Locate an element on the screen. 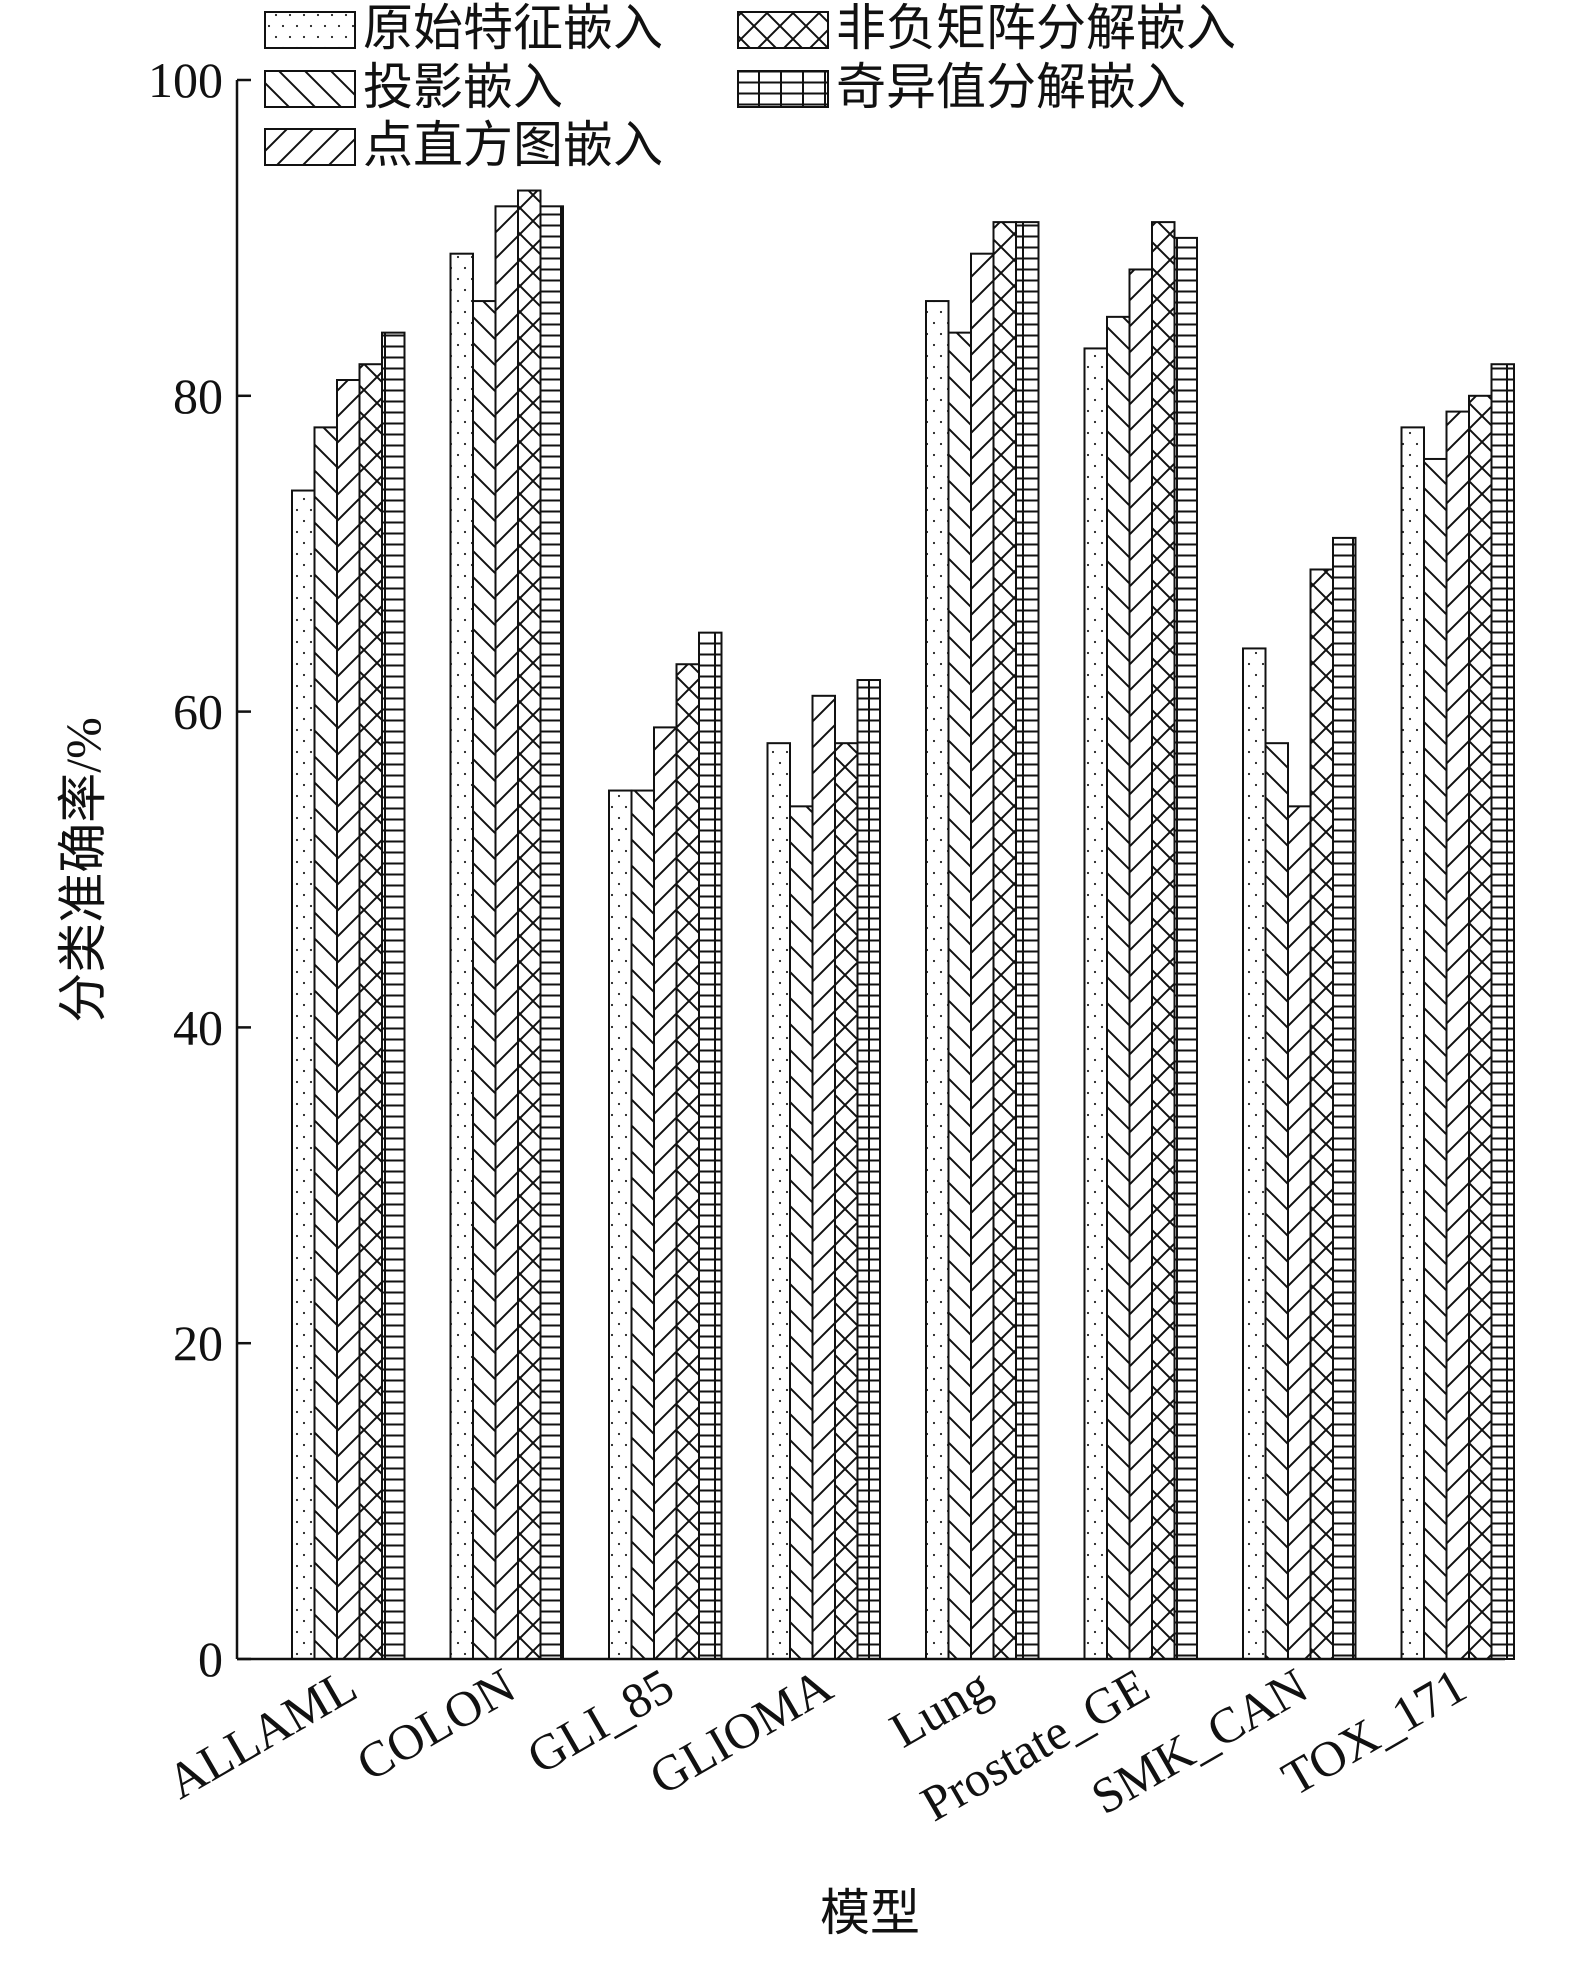  y-tick-label-100: 100 is located at coordinates (185, 80).